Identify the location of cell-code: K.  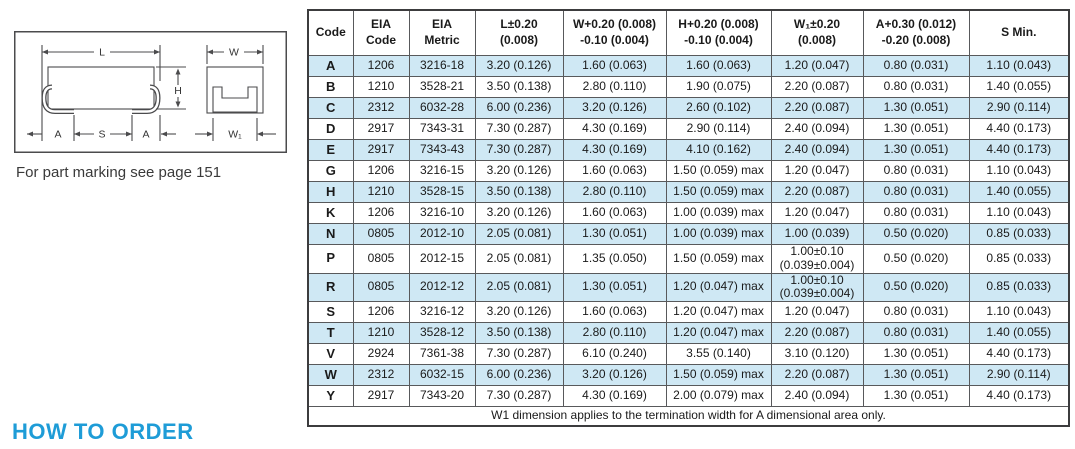
(330, 213).